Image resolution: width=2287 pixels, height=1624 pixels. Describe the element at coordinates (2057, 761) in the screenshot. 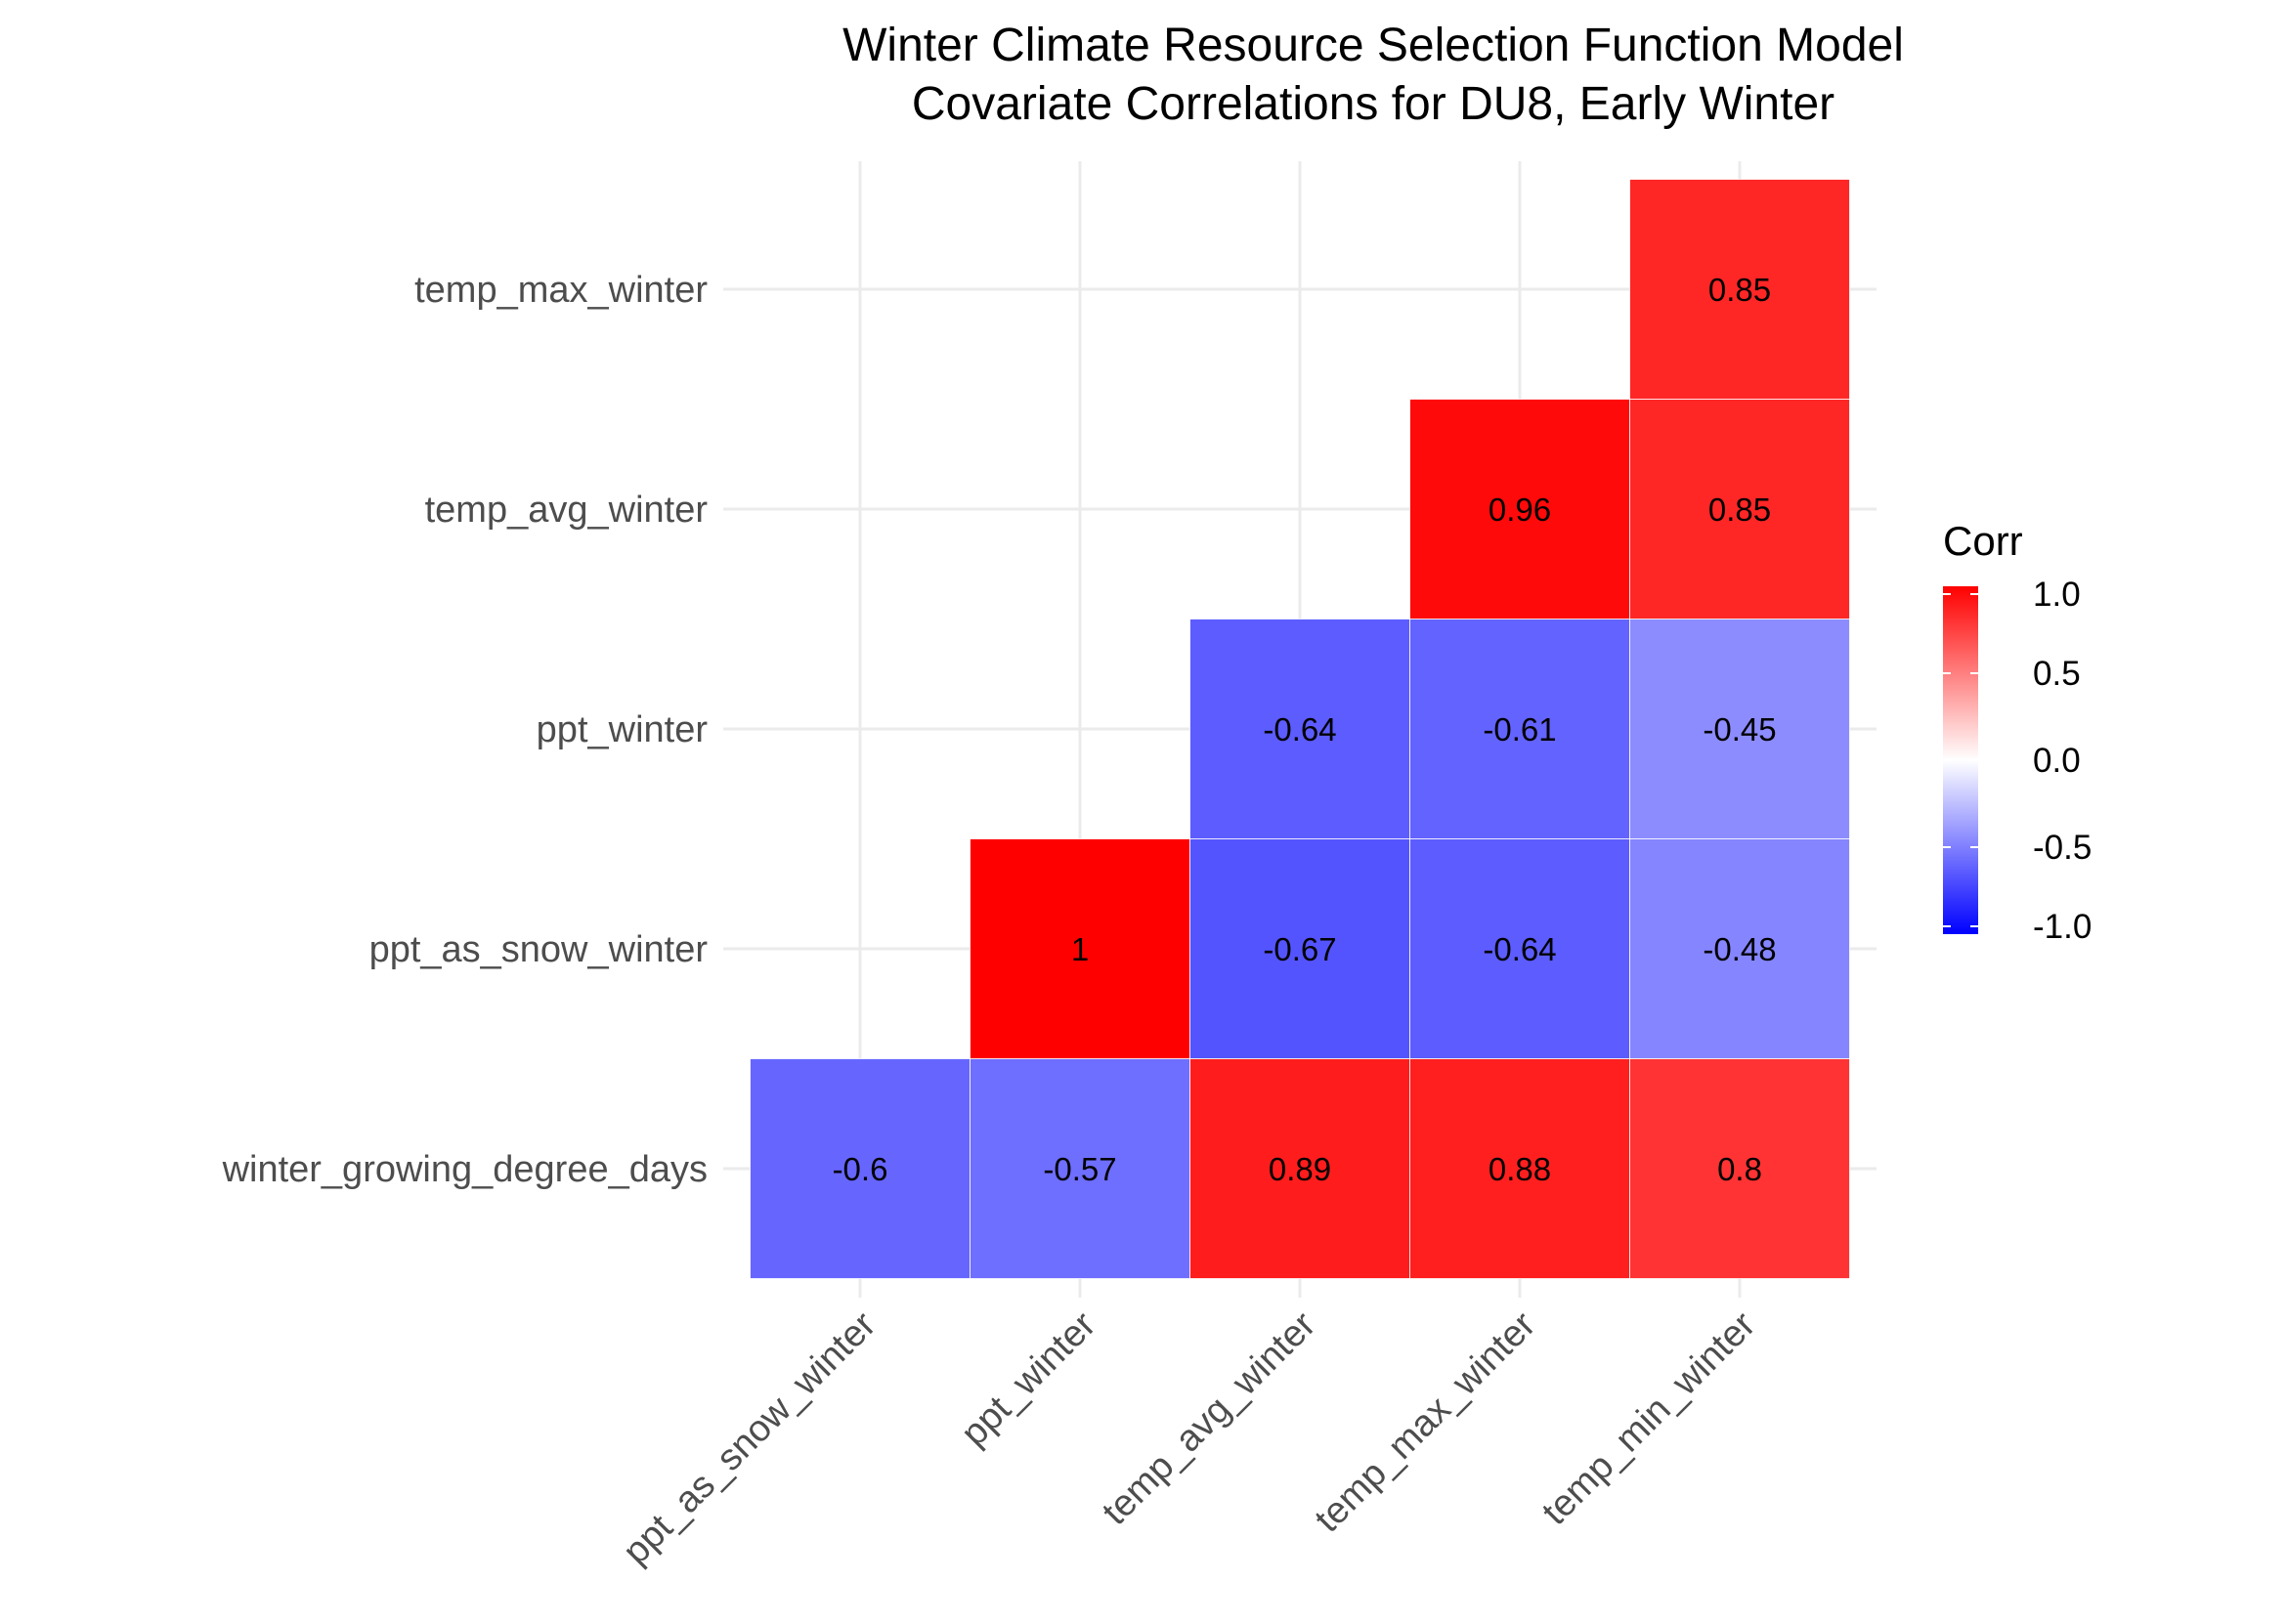

I see `legend-tick-label: 0.0` at that location.